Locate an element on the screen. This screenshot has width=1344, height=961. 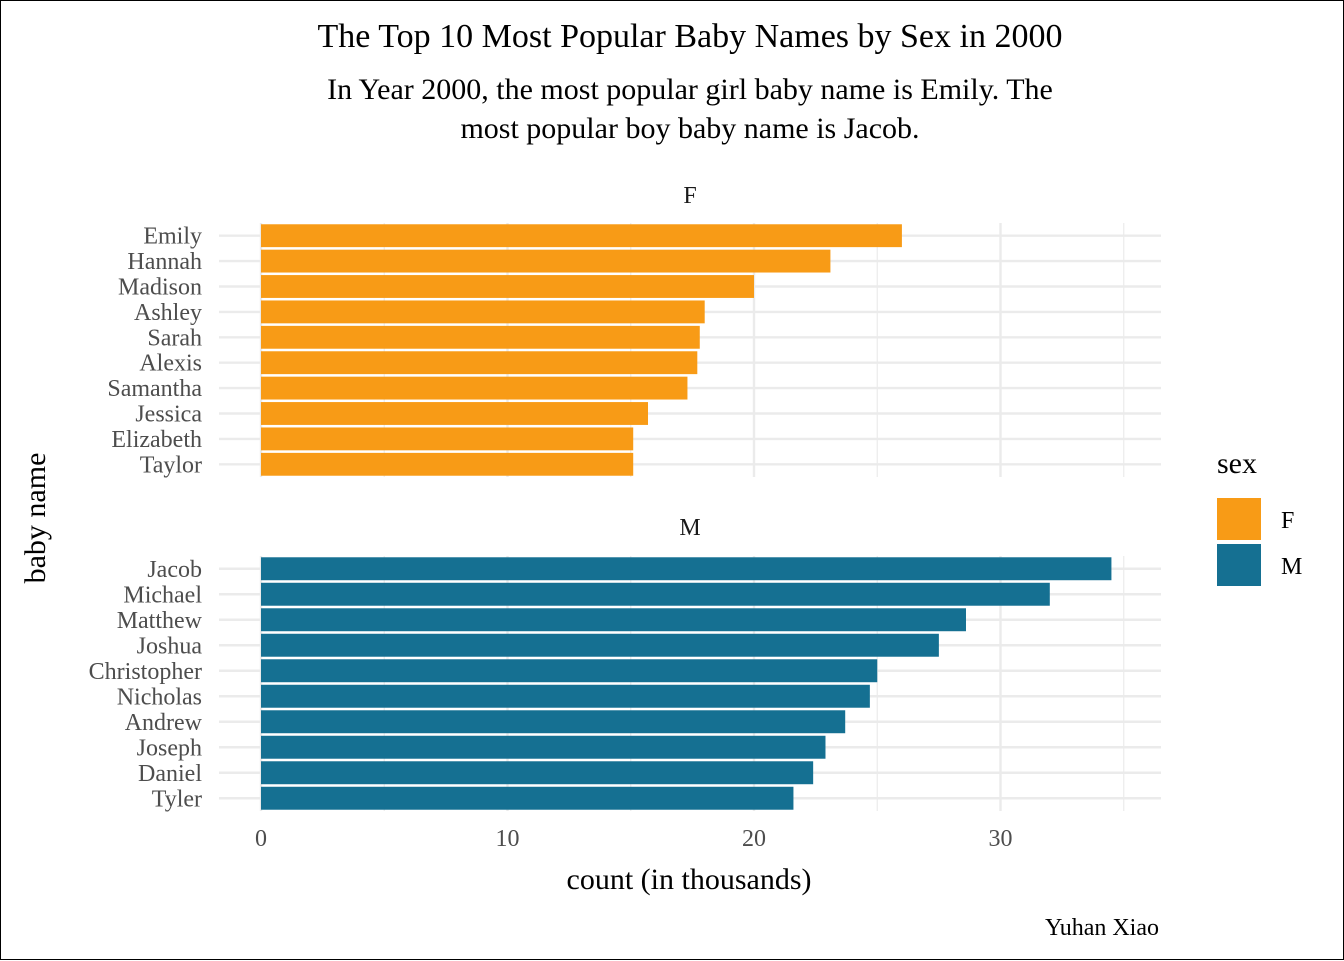
legend-key-m is located at coordinates (1239, 565).